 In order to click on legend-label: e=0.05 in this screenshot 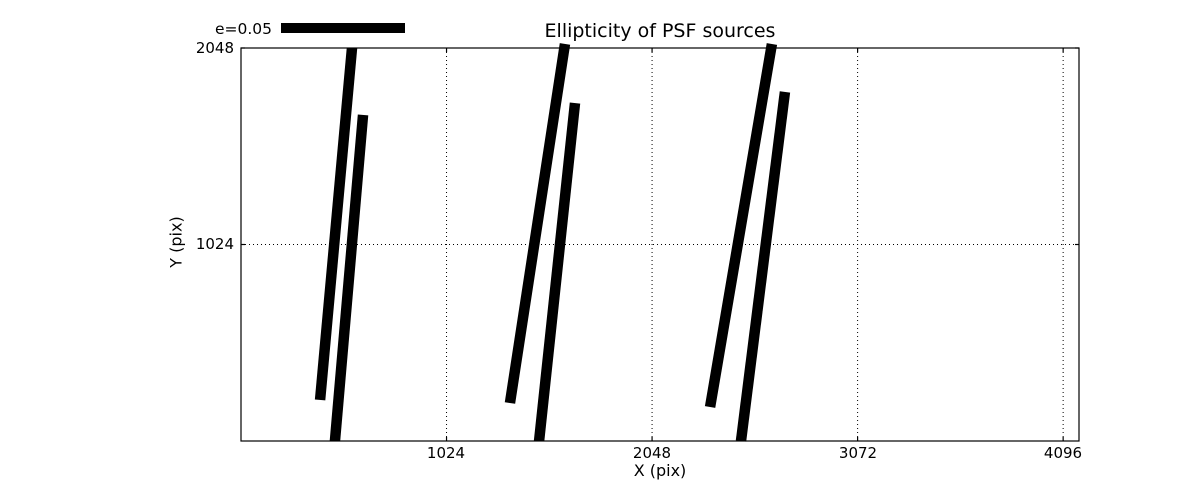, I will do `click(243, 29)`.